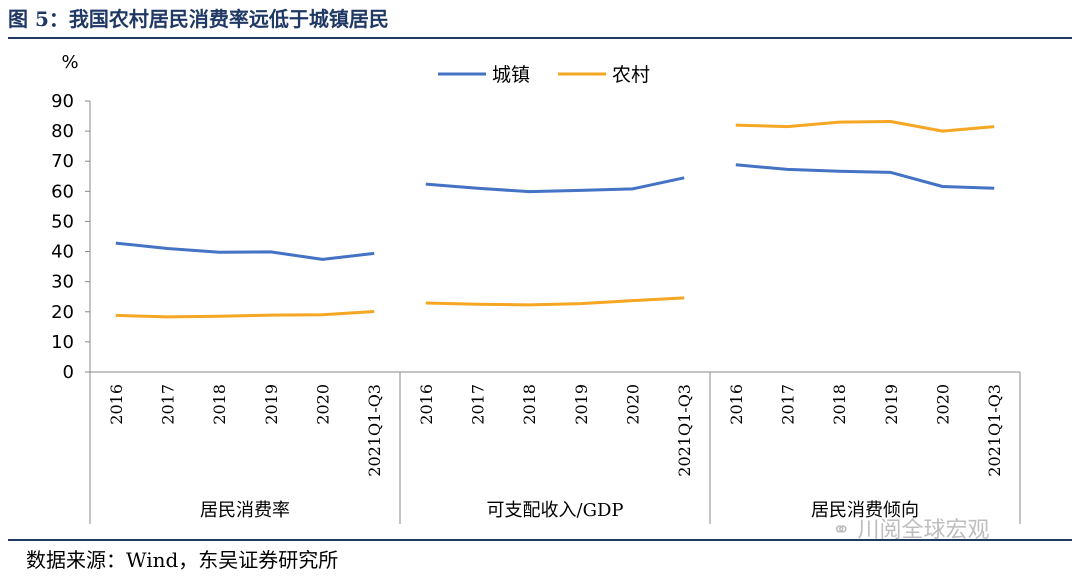 The height and width of the screenshot is (577, 1080). Describe the element at coordinates (631, 75) in the screenshot. I see `legend-label: 农村` at that location.